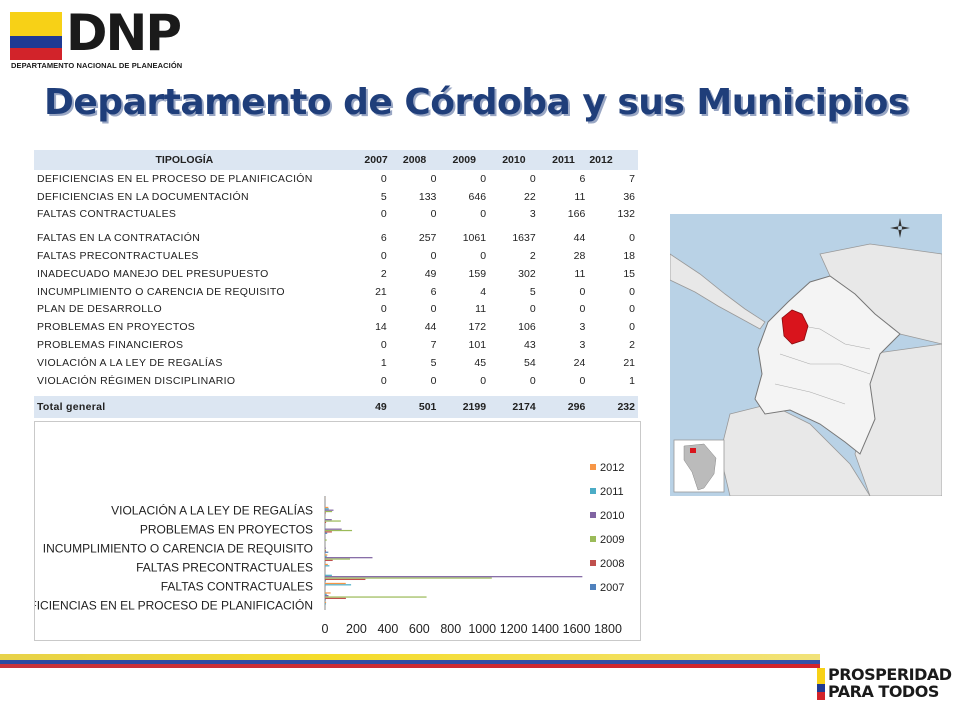  I want to click on total-label: Total general, so click(184, 406).